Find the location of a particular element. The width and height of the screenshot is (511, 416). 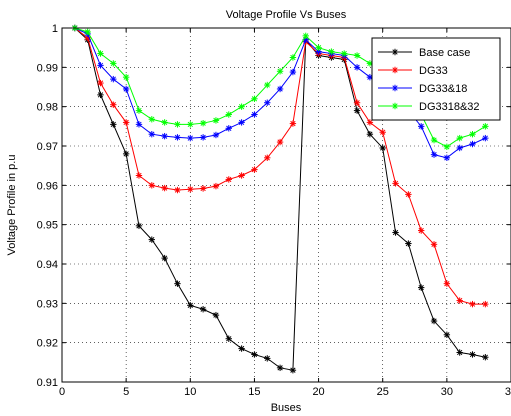

y-axis-label: Voltage Profile in p.u is located at coordinates (12, 205).